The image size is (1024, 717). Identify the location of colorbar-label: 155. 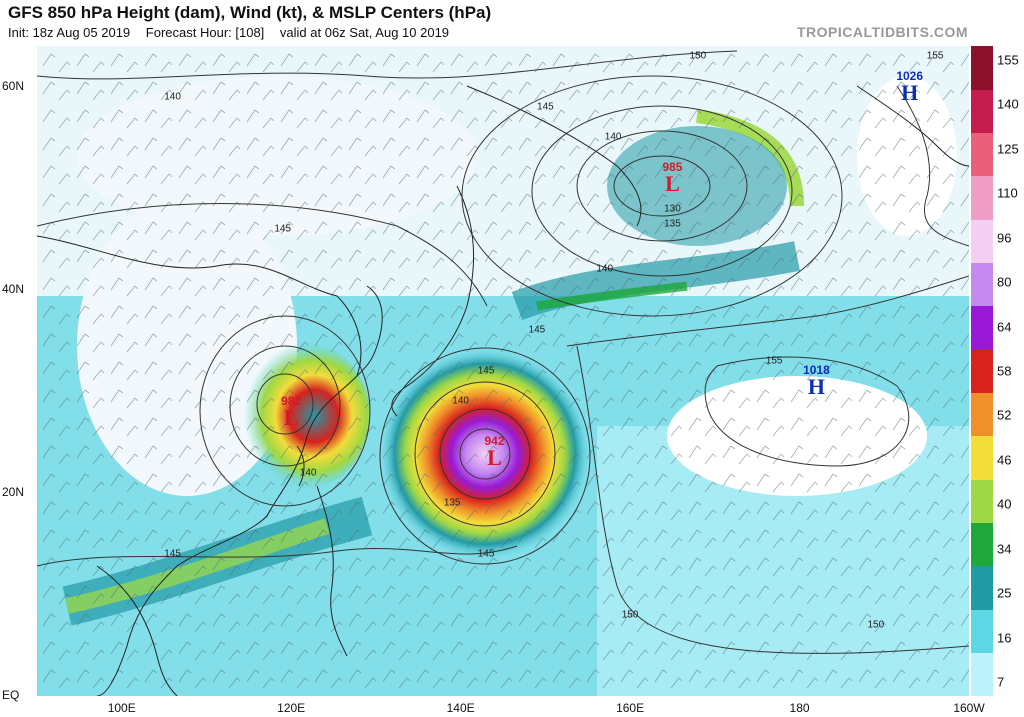
(1008, 60).